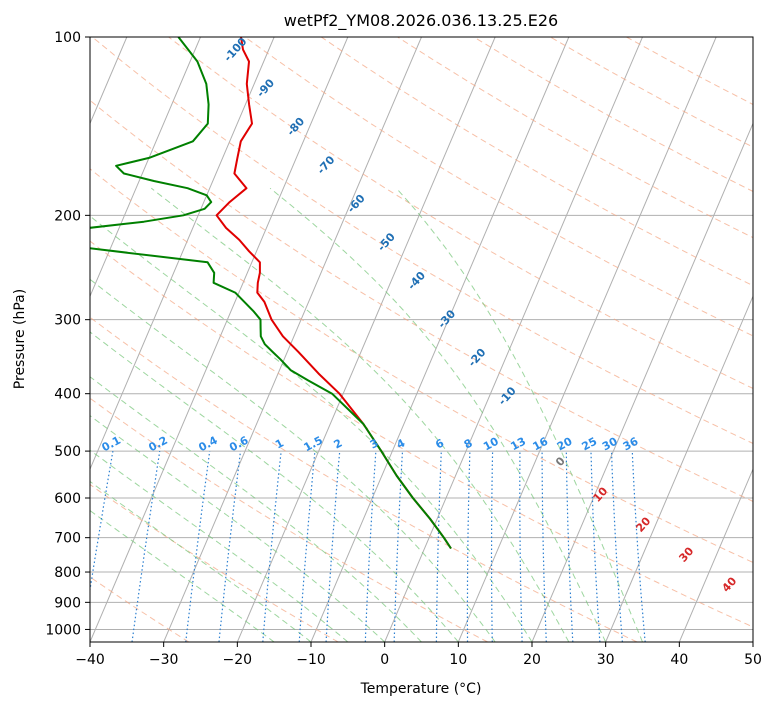  What do you see at coordinates (67, 452) in the screenshot?
I see `y-tick-label: 500` at bounding box center [67, 452].